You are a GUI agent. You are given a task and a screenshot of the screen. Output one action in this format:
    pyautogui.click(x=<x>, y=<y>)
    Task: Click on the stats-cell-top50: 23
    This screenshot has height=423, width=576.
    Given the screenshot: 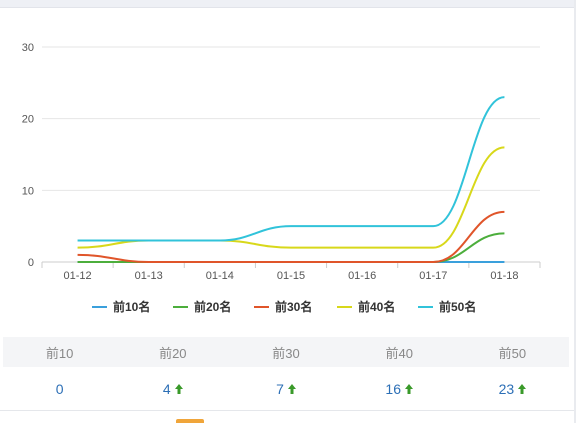 What is the action you would take?
    pyautogui.click(x=512, y=389)
    